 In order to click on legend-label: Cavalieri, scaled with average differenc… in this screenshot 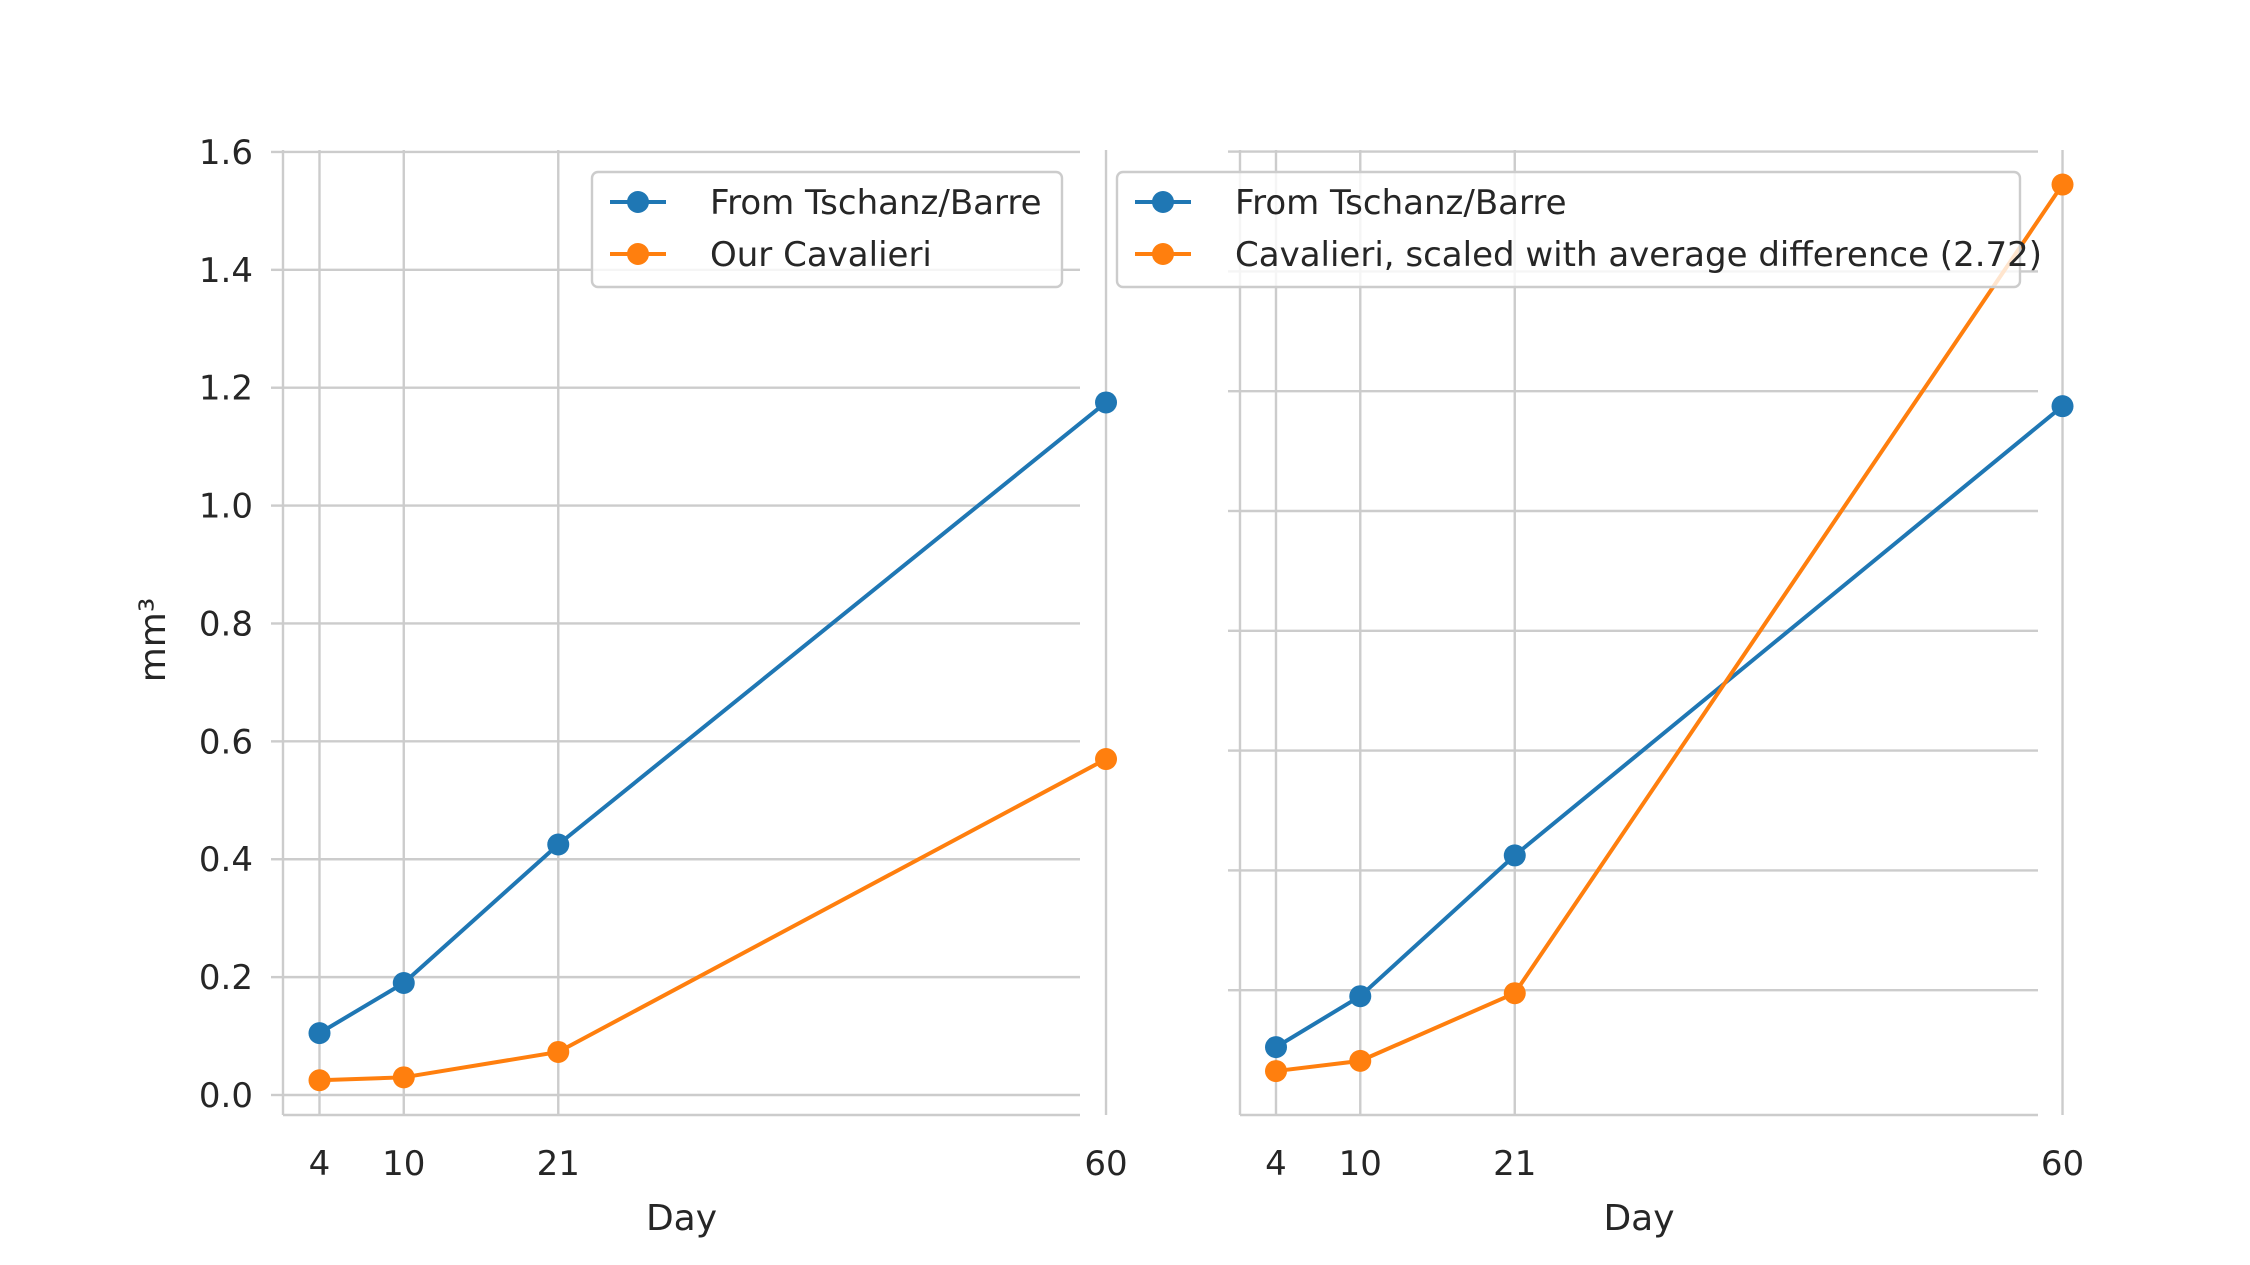, I will do `click(1638, 255)`.